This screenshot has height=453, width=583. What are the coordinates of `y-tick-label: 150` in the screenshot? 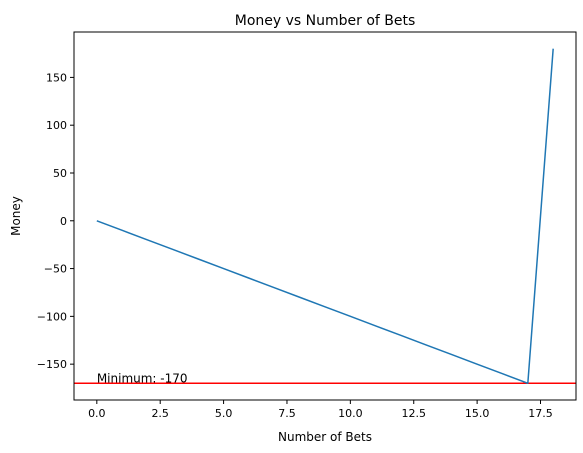 It's located at (56, 77).